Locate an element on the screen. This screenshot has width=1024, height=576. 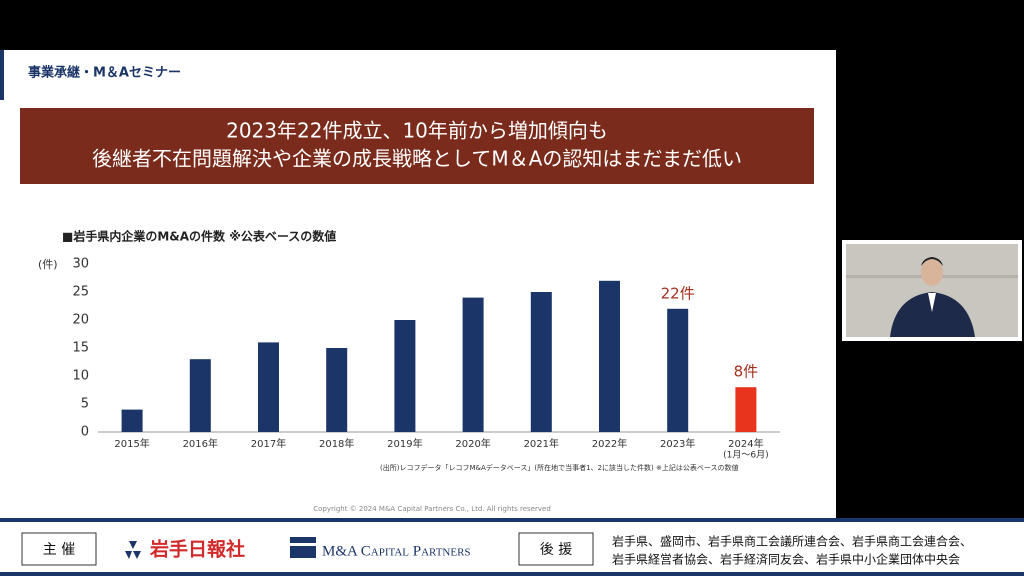
y-tick-label: 10 is located at coordinates (80, 376).